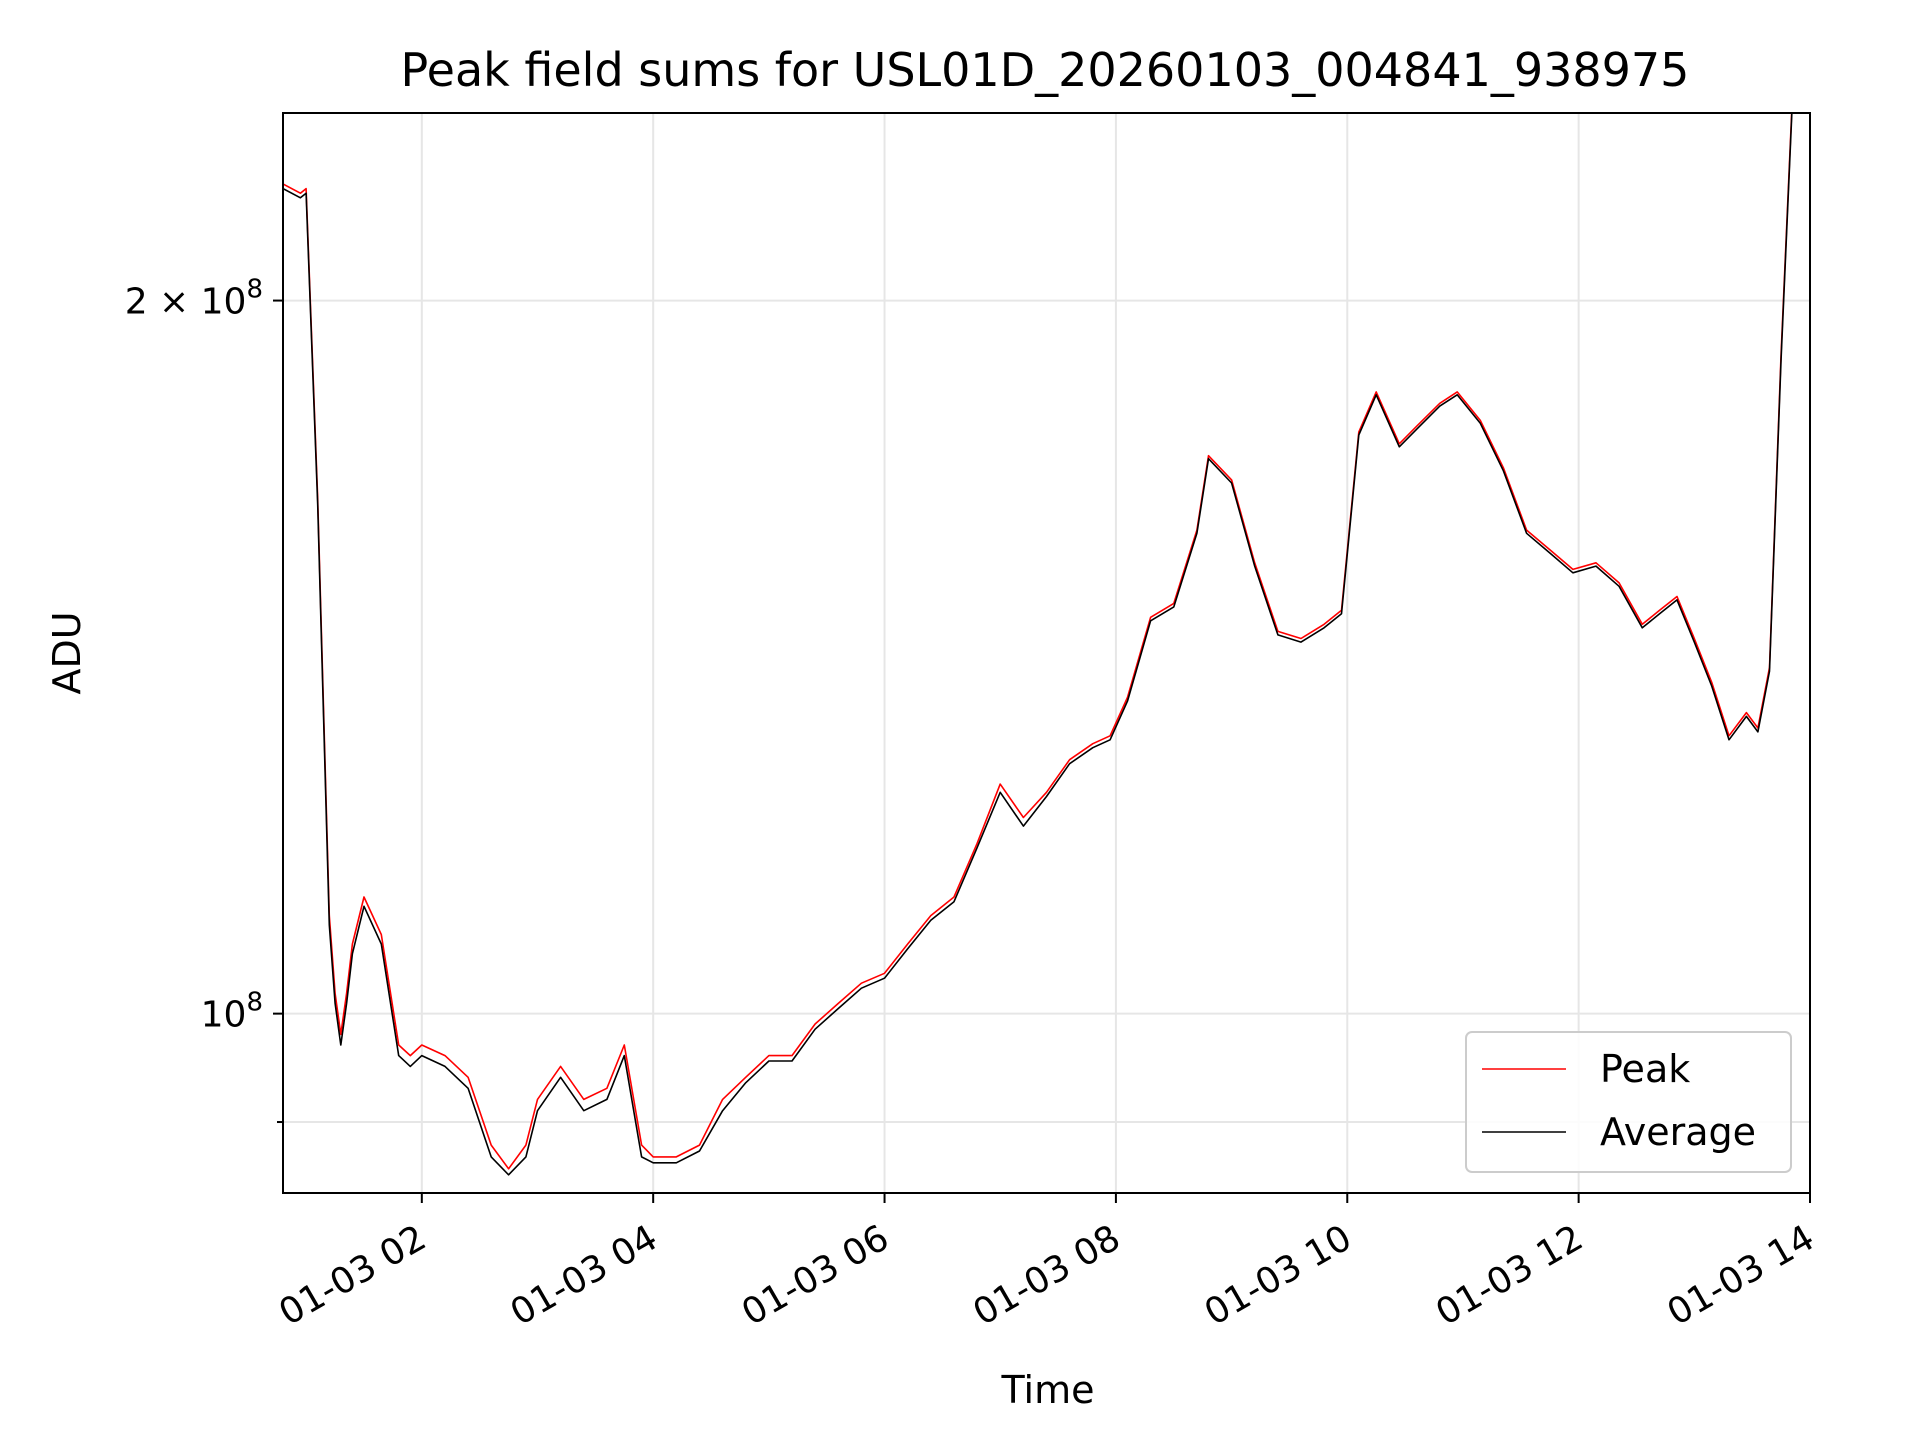 This screenshot has height=1440, width=1920. I want to click on x-tick-label: 01-03 12, so click(1509, 1275).